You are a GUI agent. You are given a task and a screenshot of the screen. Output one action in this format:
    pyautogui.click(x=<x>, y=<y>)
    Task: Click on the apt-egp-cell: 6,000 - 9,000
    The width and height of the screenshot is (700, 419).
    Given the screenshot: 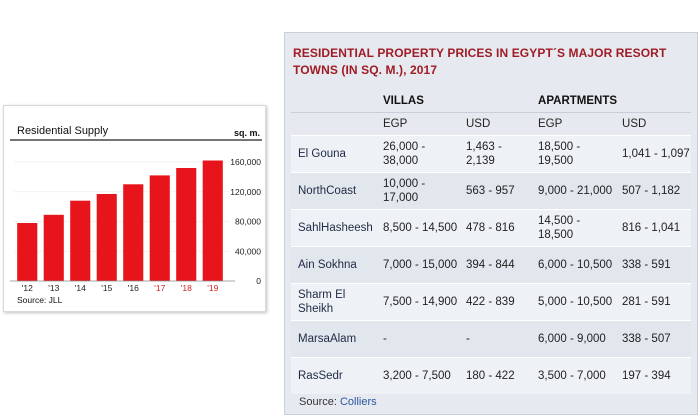 What is the action you would take?
    pyautogui.click(x=573, y=339)
    